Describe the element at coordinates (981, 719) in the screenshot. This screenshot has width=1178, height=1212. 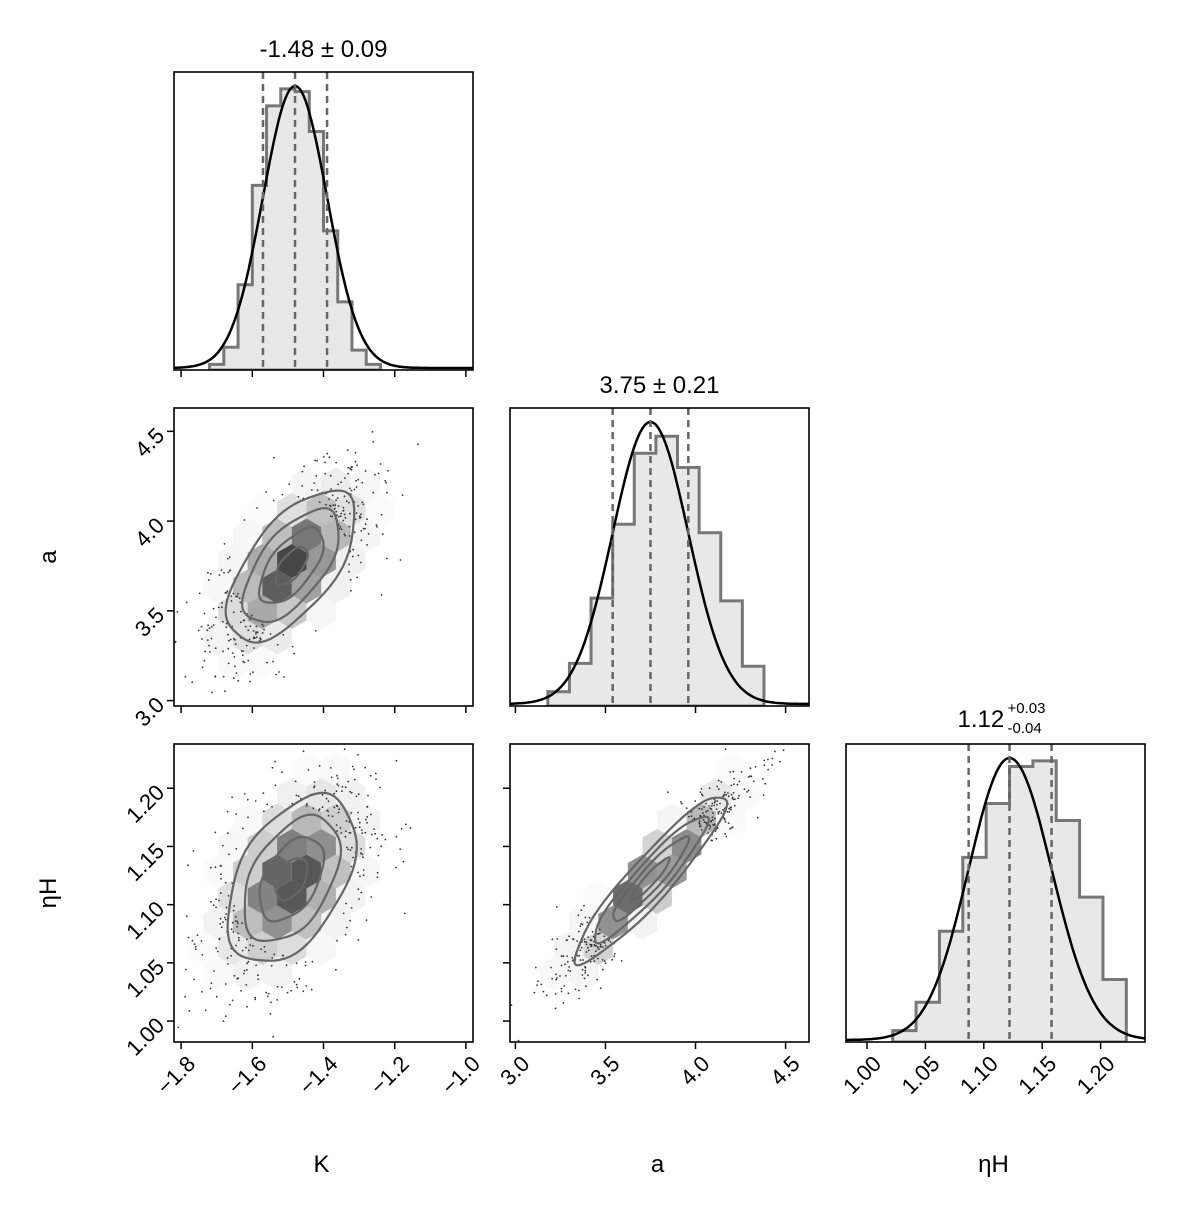
I see `title-etaH: 1.12` at that location.